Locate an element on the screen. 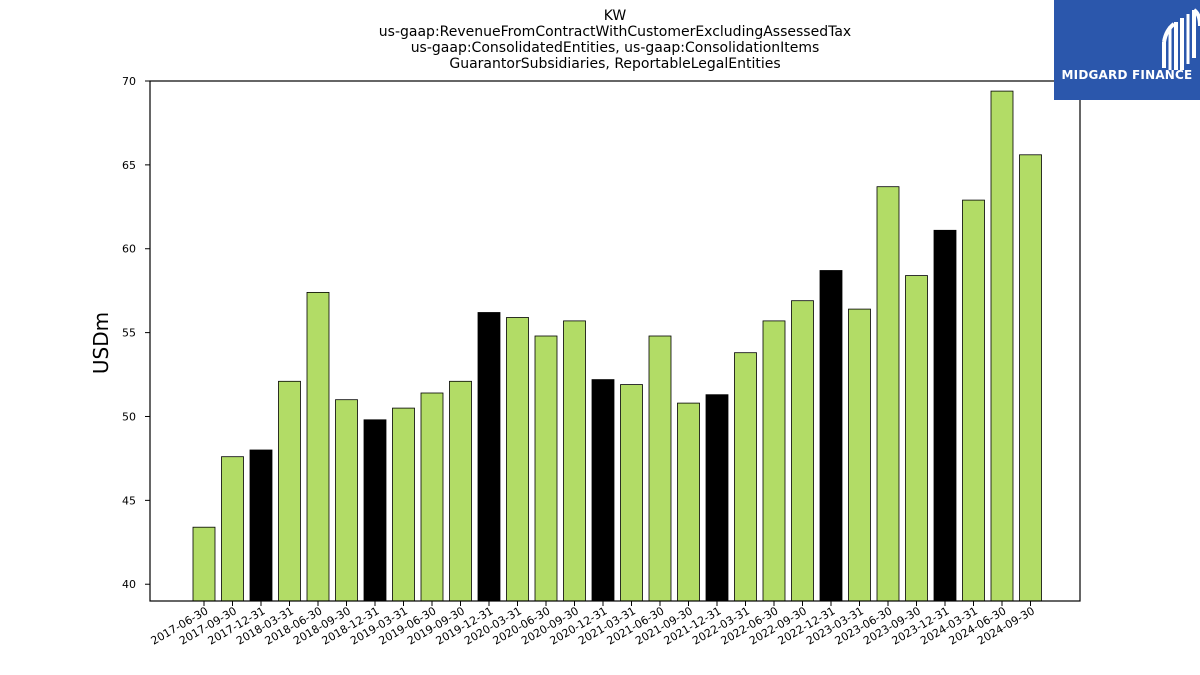 The height and width of the screenshot is (675, 1200). y-tick-label: 40 is located at coordinates (129, 584).